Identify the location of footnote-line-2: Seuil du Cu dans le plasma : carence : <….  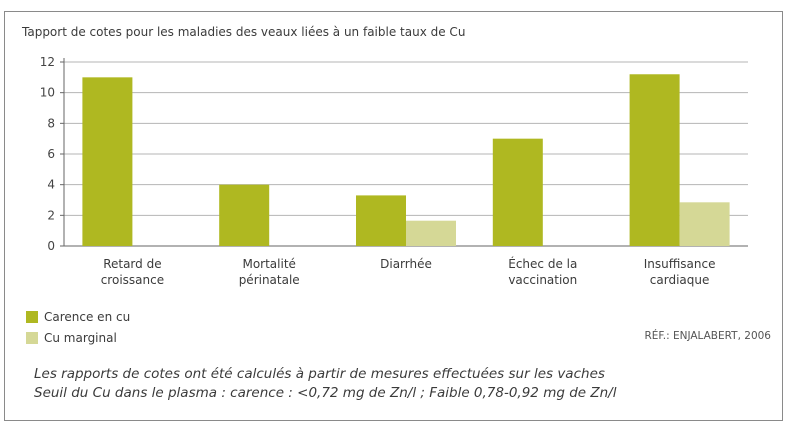
(325, 393).